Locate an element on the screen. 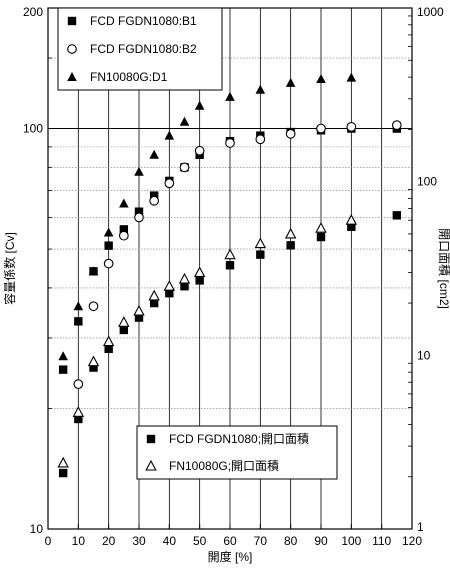 The image size is (450, 573). y-right-tick-label: 10 is located at coordinates (424, 355).